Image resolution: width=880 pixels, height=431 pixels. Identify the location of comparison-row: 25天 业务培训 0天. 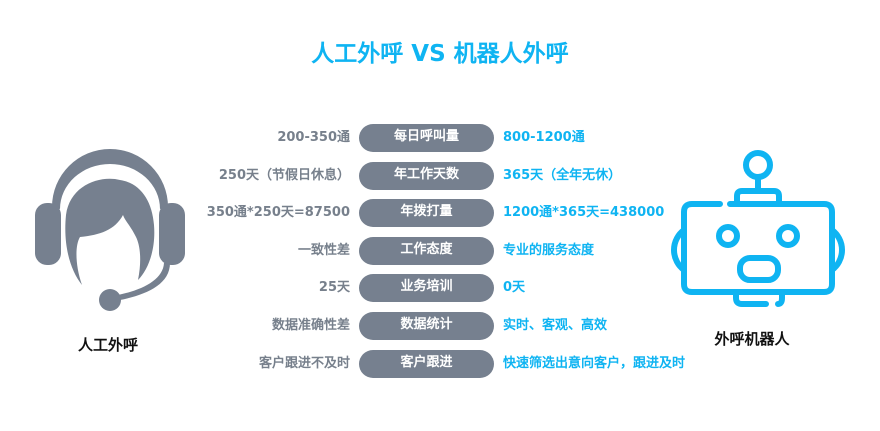
(440, 288).